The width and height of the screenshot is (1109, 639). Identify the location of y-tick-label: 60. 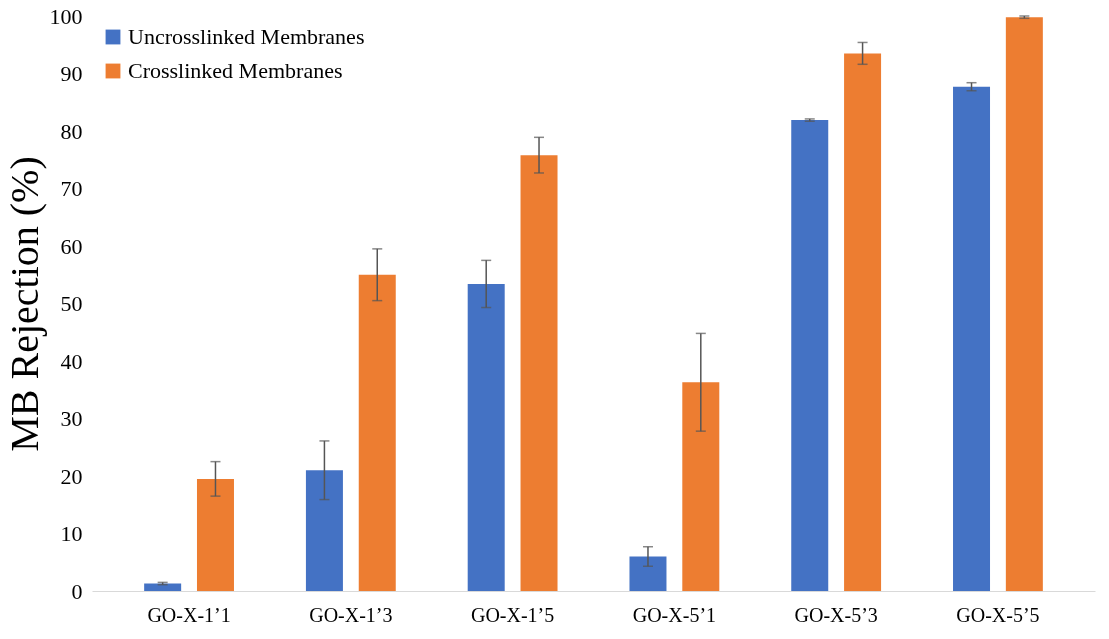
(71, 246).